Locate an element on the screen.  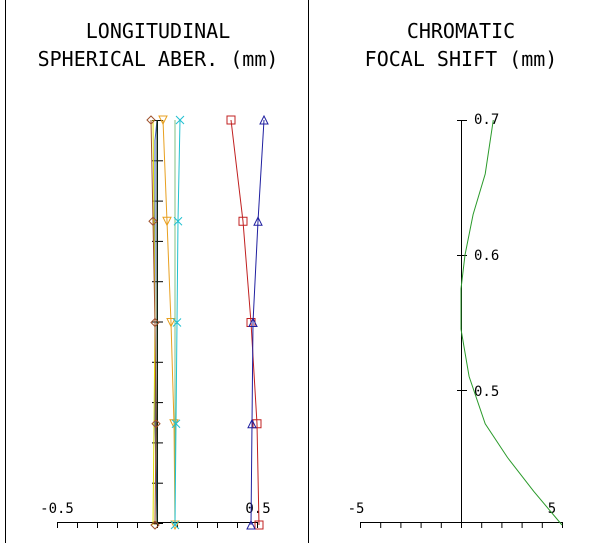
chromatic-series-group is located at coordinates (511, 322).